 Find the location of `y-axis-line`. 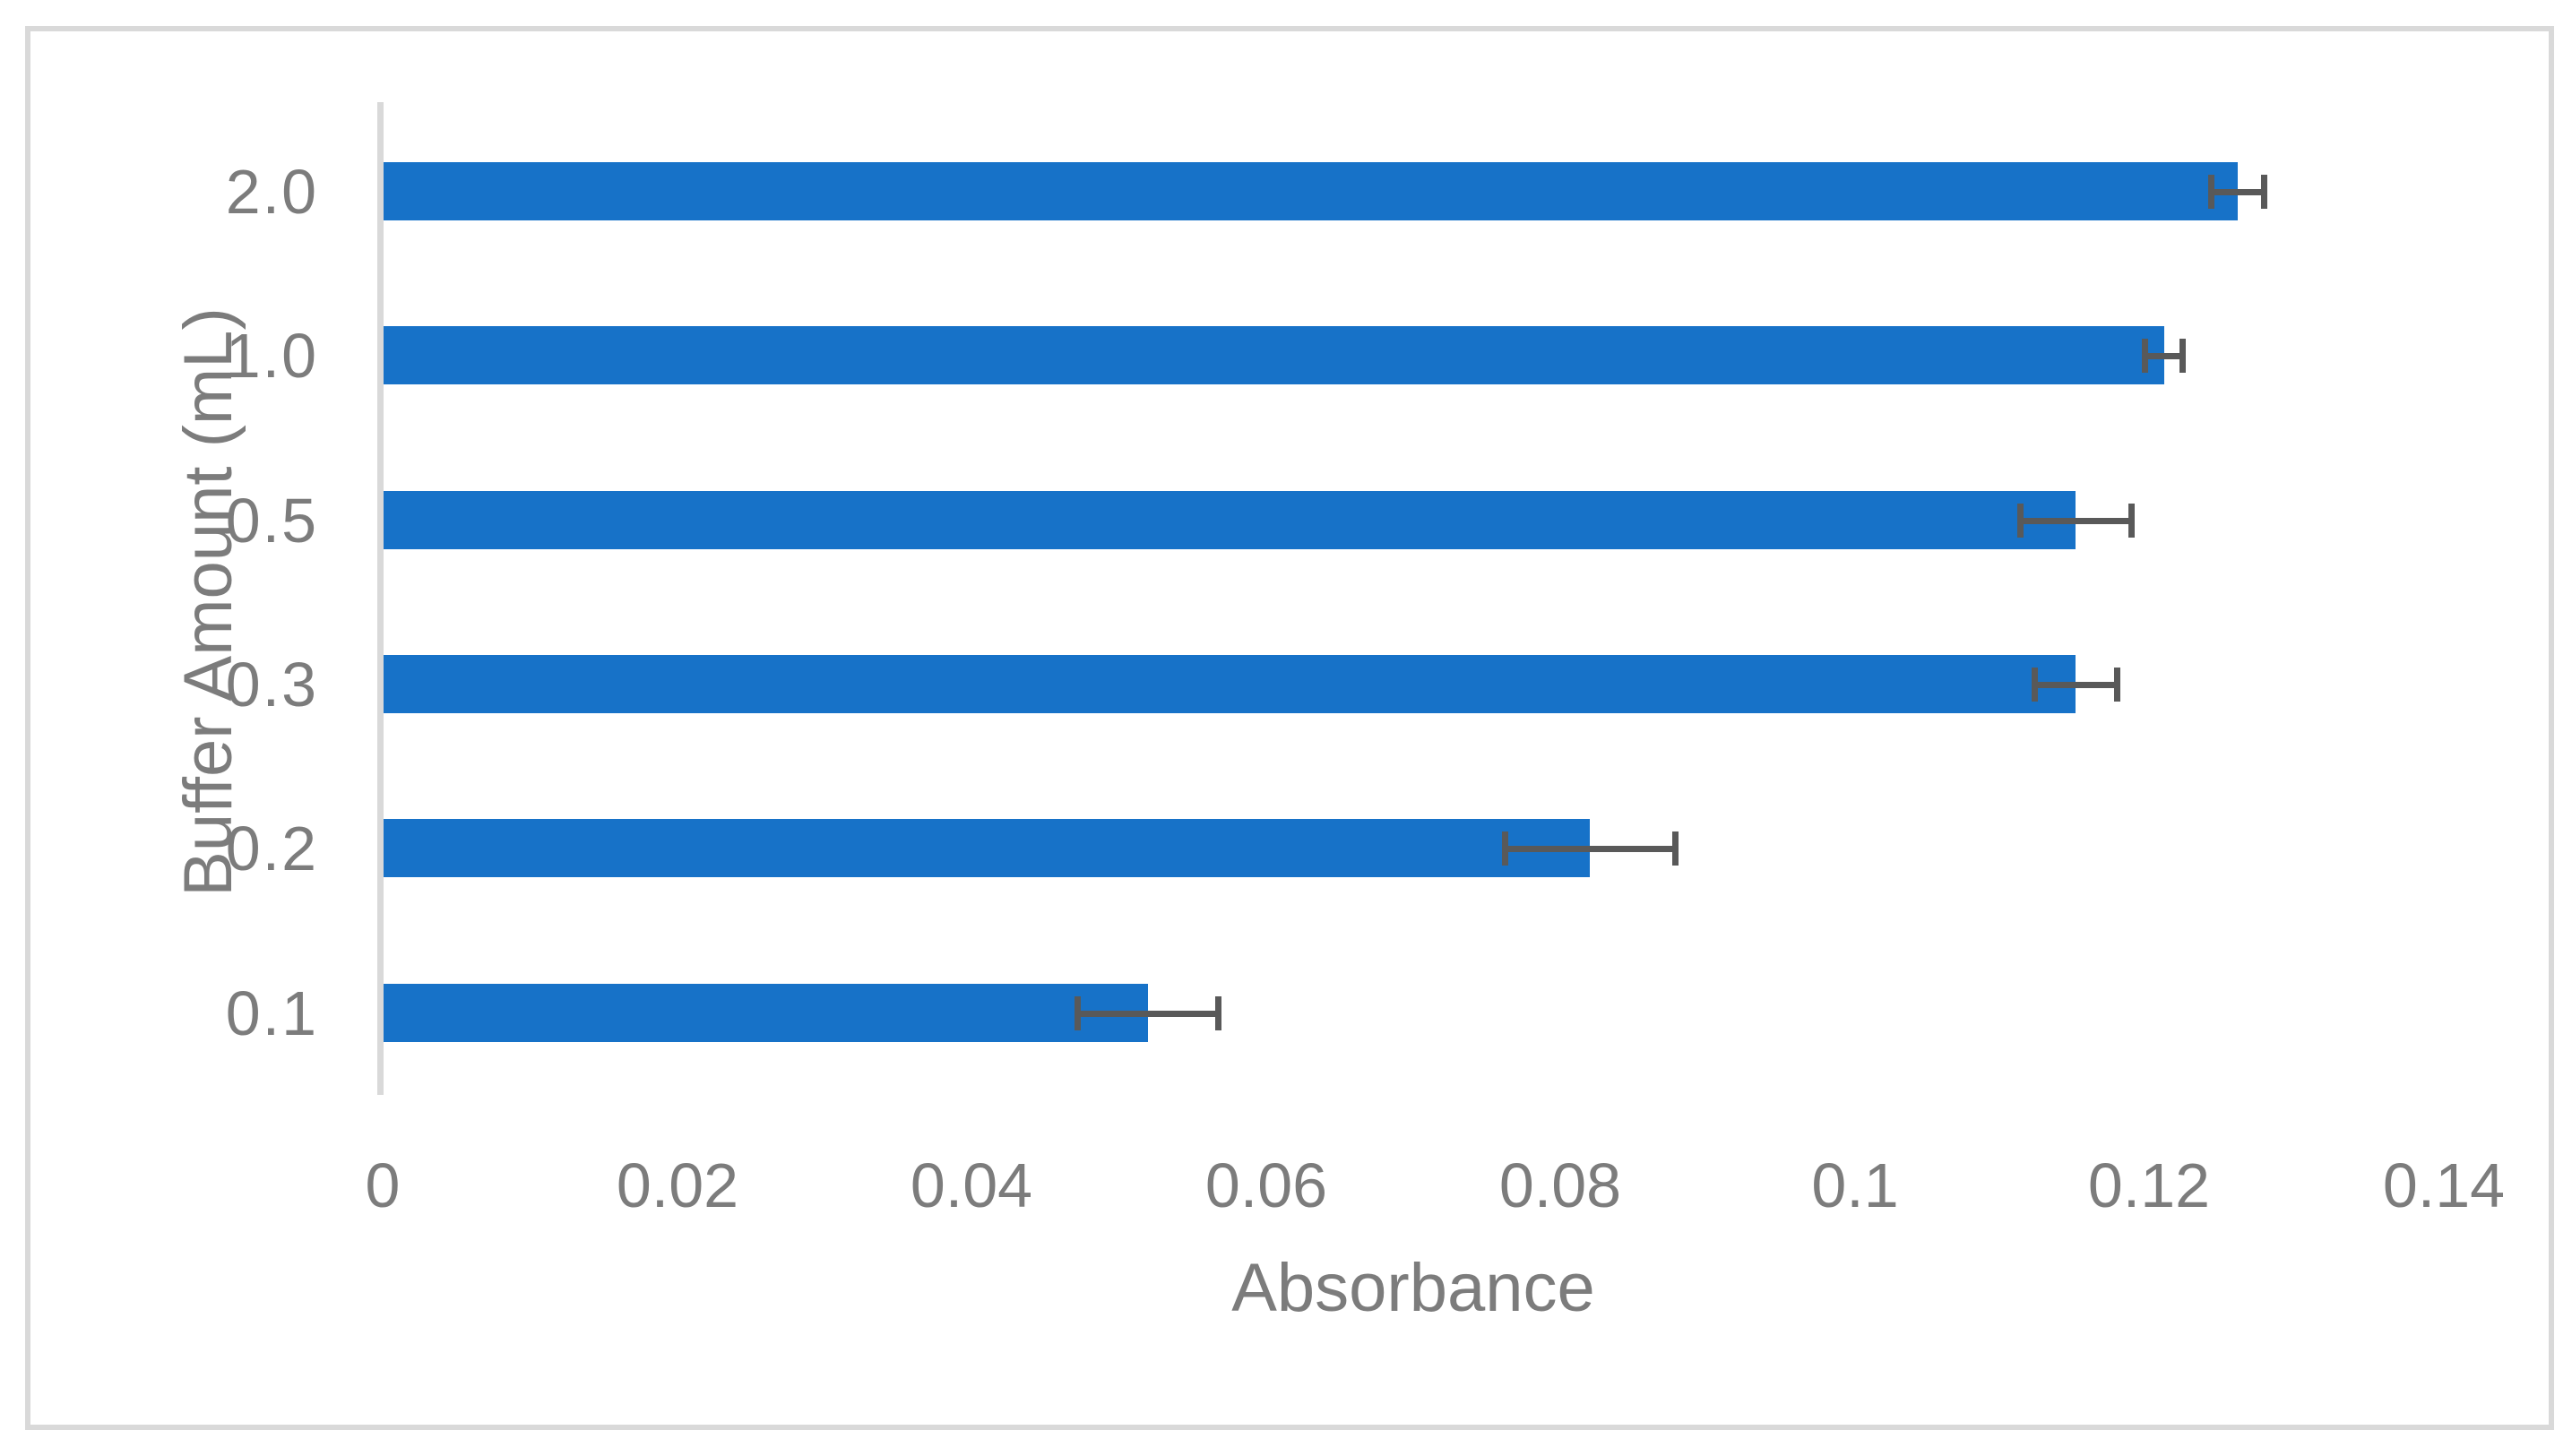

y-axis-line is located at coordinates (380, 598).